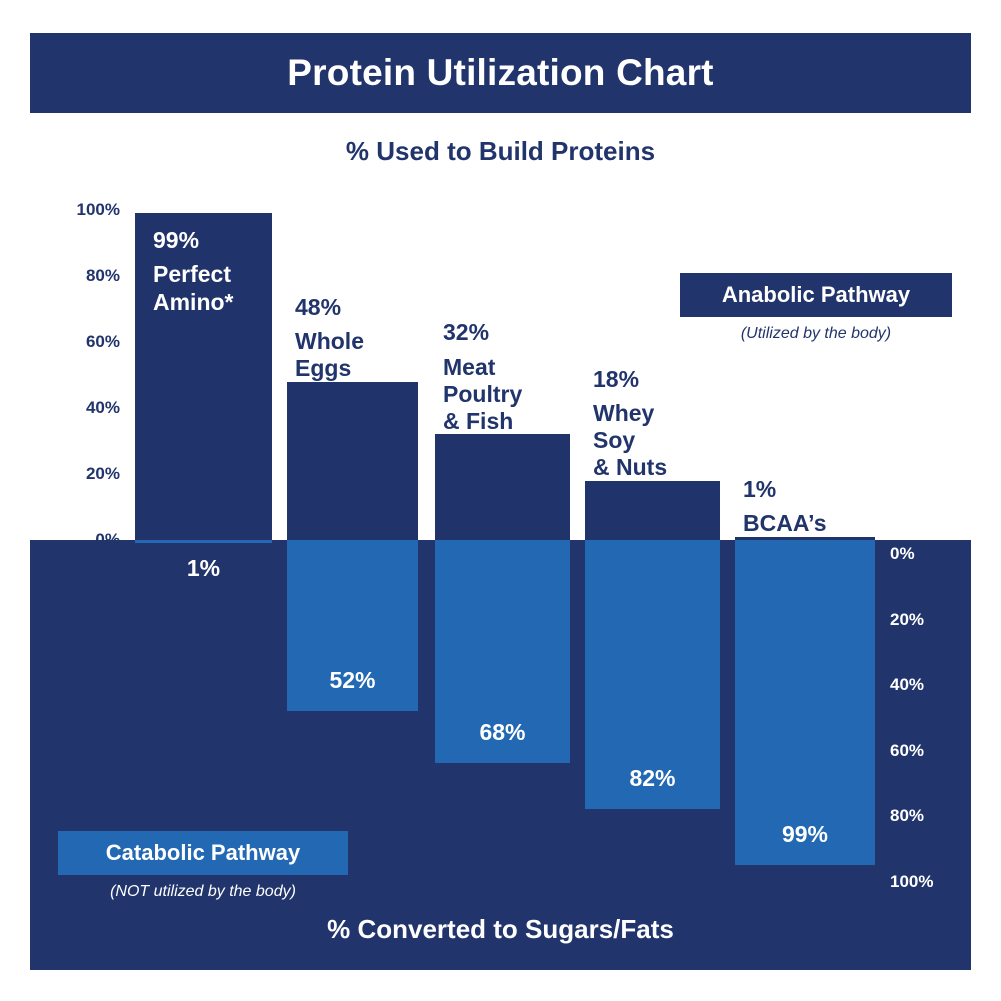  What do you see at coordinates (630, 466) in the screenshot?
I see `bar-label: & Nuts` at bounding box center [630, 466].